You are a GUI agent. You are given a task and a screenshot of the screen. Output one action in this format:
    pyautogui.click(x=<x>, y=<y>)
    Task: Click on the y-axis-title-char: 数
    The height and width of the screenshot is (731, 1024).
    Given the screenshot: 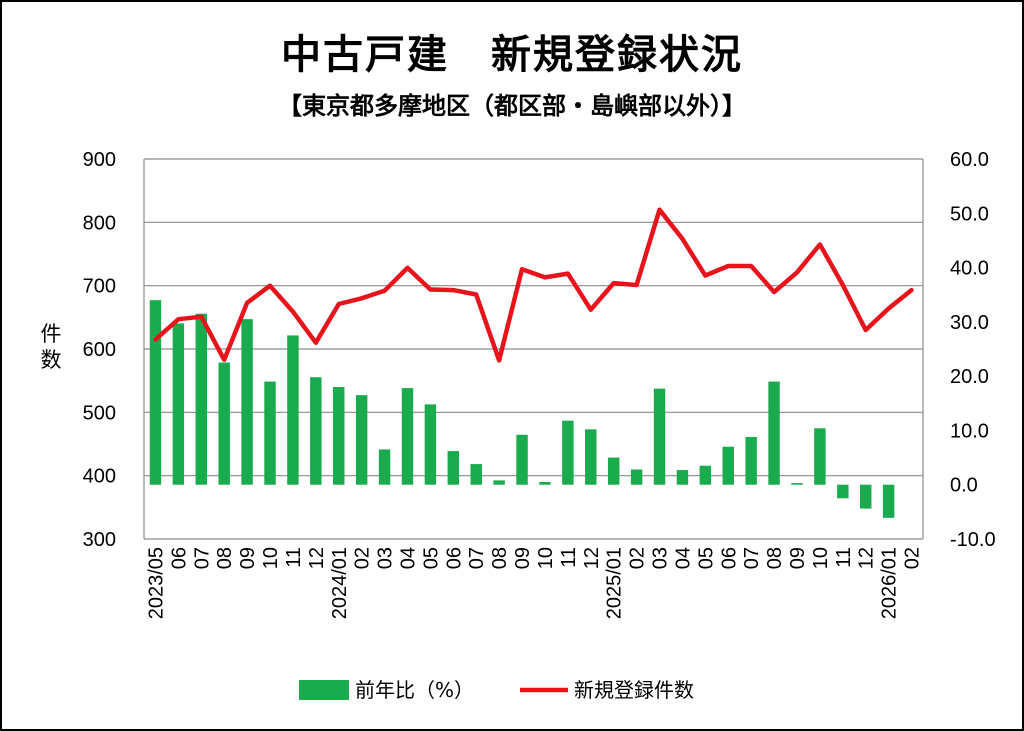 What is the action you would take?
    pyautogui.click(x=51, y=360)
    